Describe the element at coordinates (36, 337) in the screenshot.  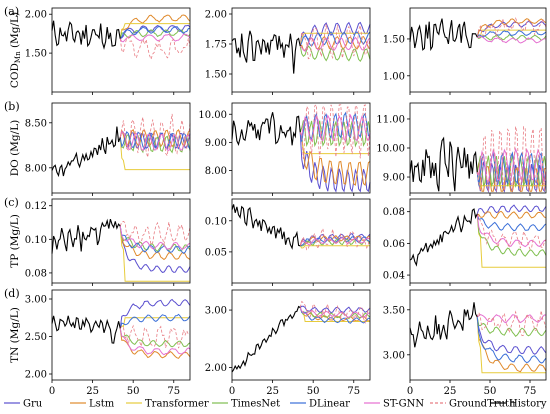
I see `y-tick-label: 2.50` at that location.